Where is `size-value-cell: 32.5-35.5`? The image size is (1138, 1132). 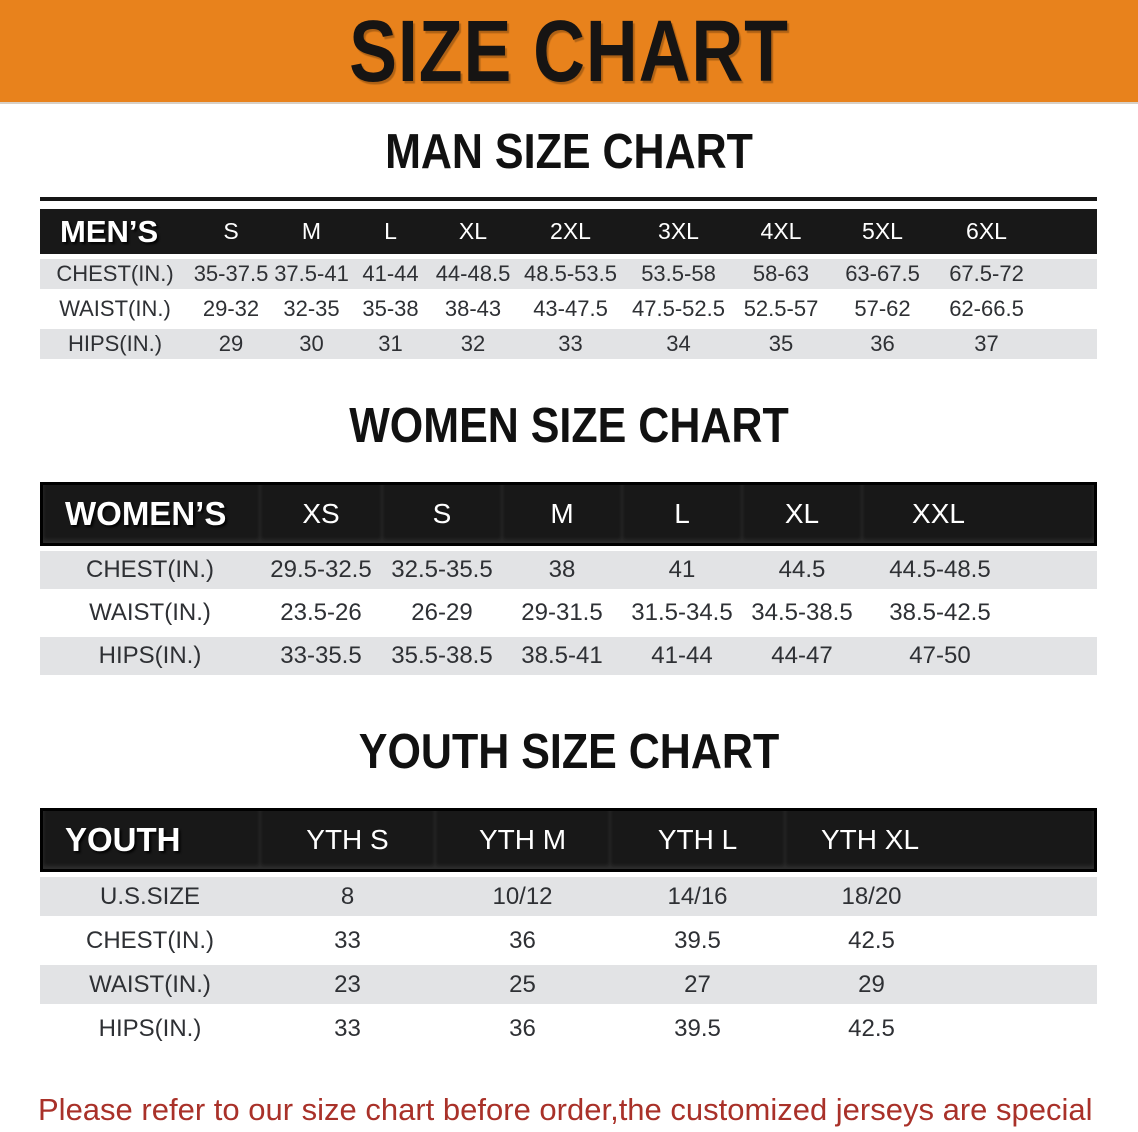
size-value-cell: 32.5-35.5 is located at coordinates (442, 569).